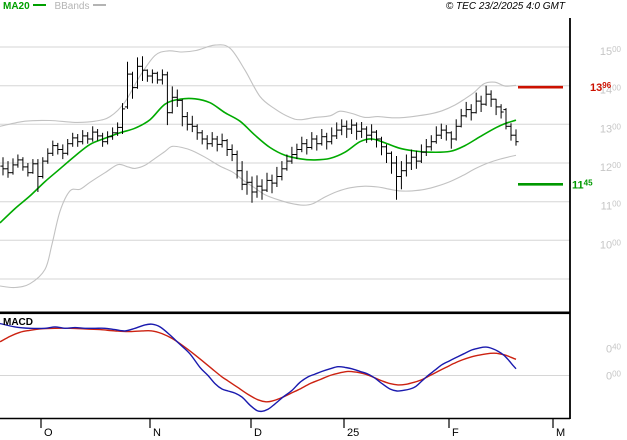 The height and width of the screenshot is (440, 627). Describe the element at coordinates (353, 433) in the screenshot. I see `month-label: 25` at that location.